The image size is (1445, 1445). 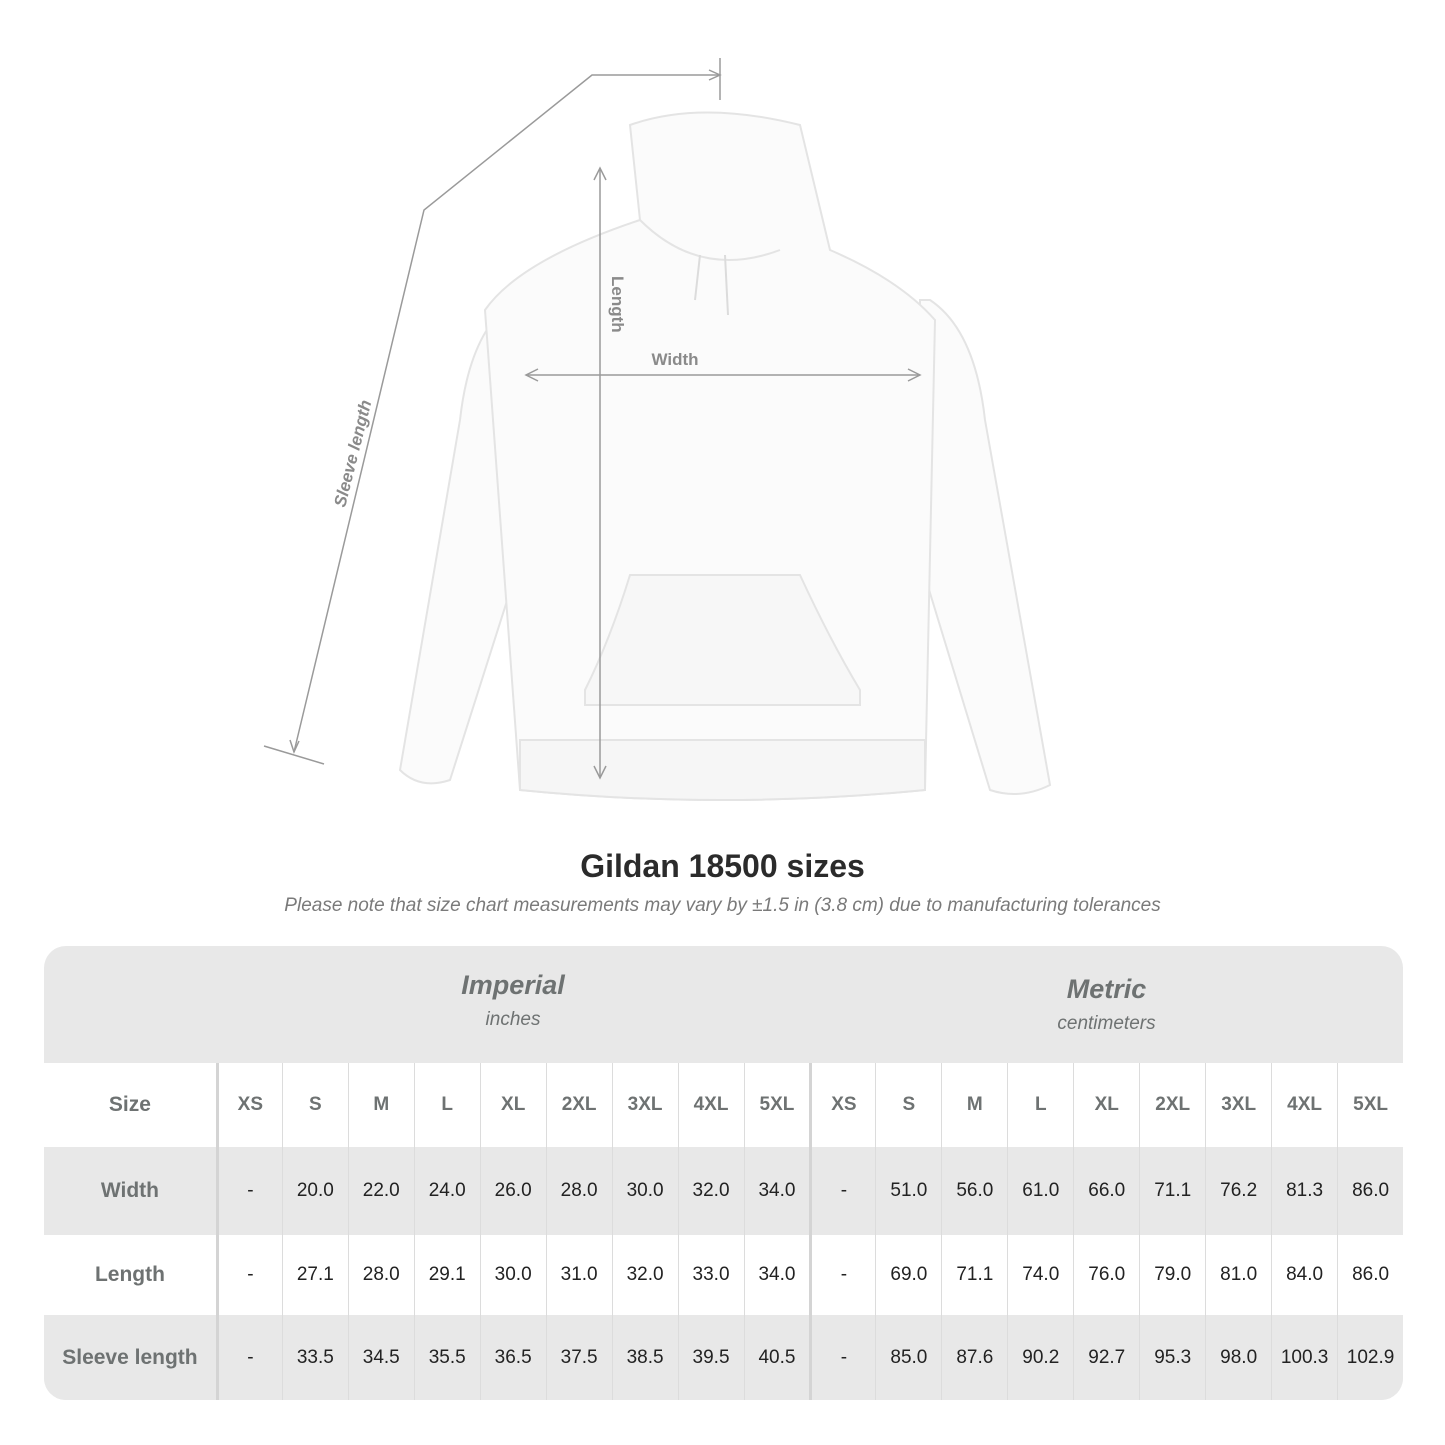 I want to click on metric-header: Metric centimeters, so click(x=1106, y=1004).